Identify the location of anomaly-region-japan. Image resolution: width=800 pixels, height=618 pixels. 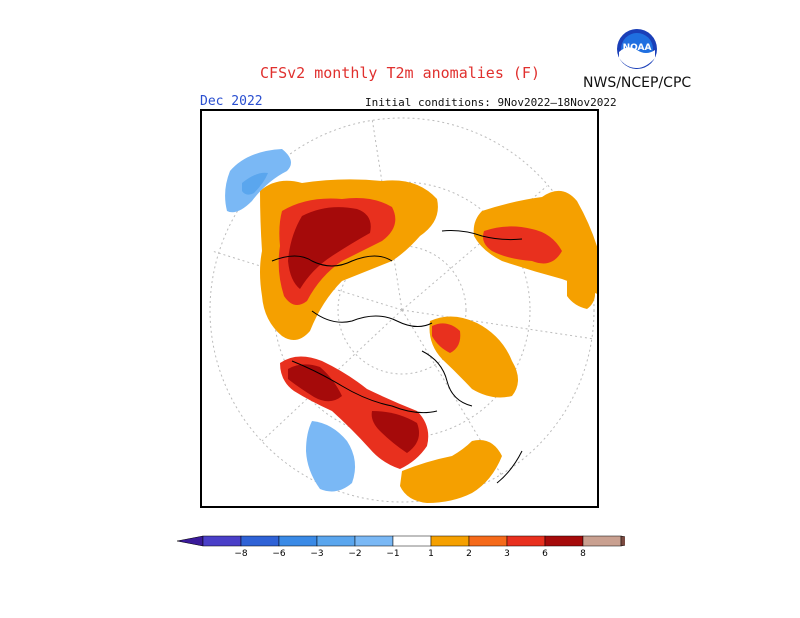
(581, 294).